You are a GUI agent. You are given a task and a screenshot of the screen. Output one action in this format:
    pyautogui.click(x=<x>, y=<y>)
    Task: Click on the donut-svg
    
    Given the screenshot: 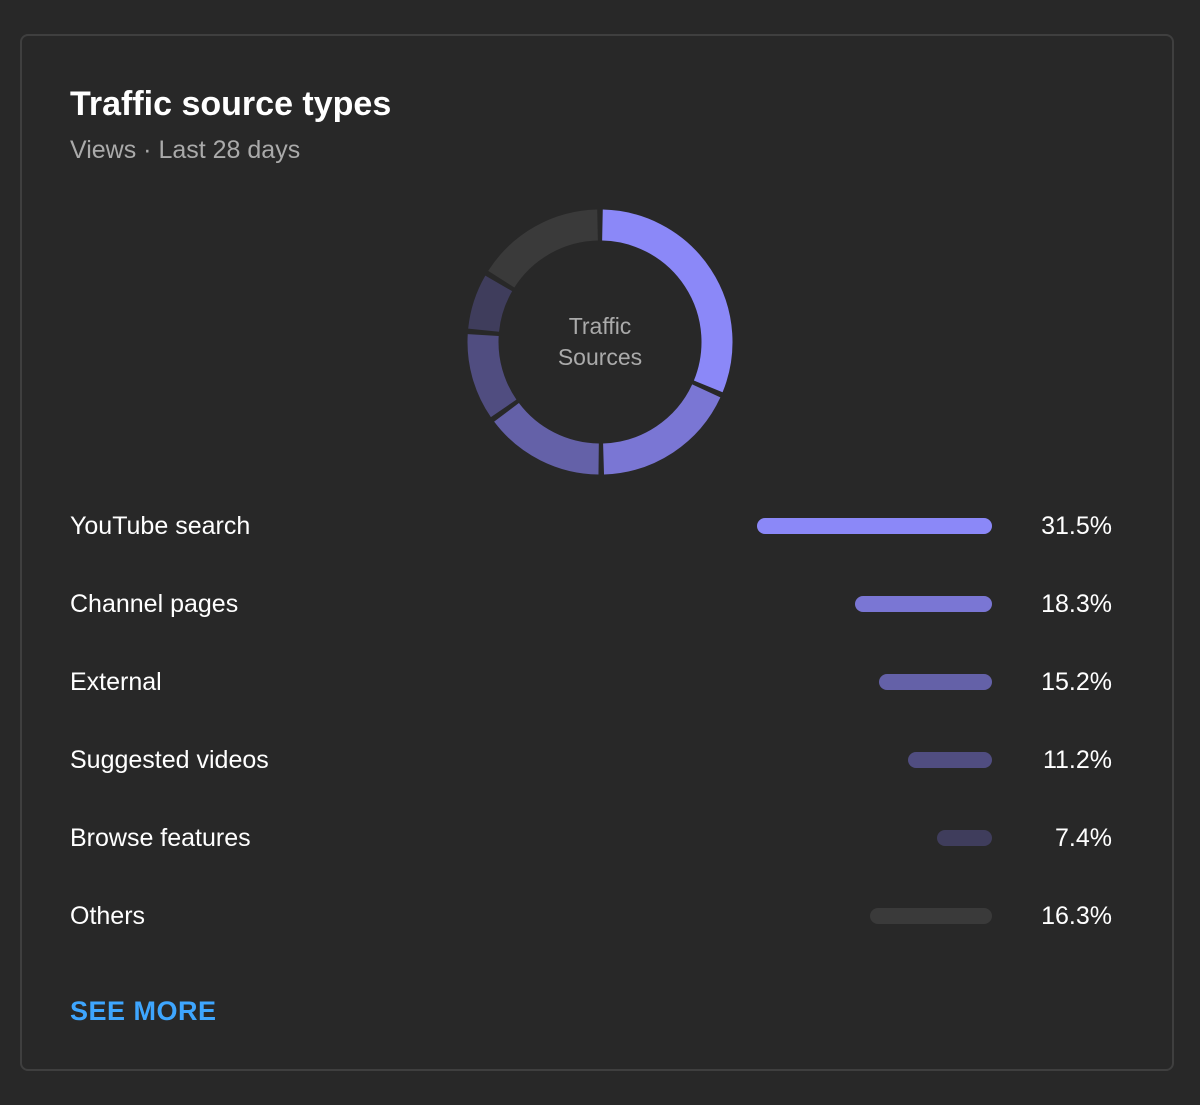 What is the action you would take?
    pyautogui.click(x=600, y=342)
    